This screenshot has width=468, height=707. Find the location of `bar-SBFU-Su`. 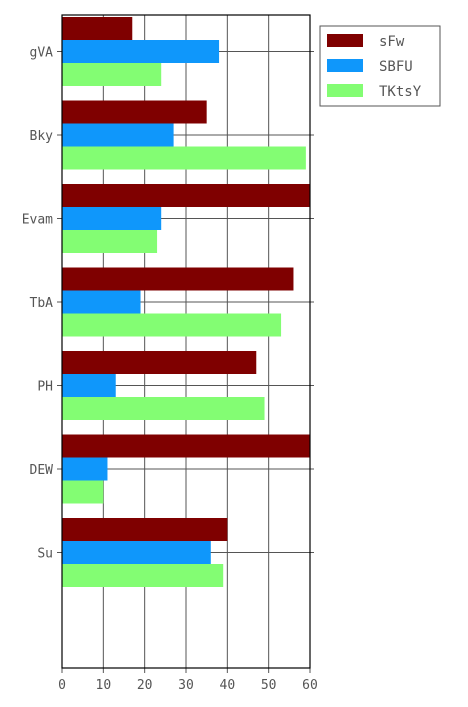

bar-SBFU-Su is located at coordinates (136, 552).